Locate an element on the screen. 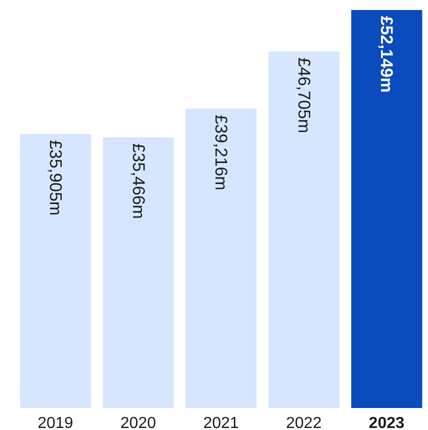  data-label: £35,905m is located at coordinates (55, 178).